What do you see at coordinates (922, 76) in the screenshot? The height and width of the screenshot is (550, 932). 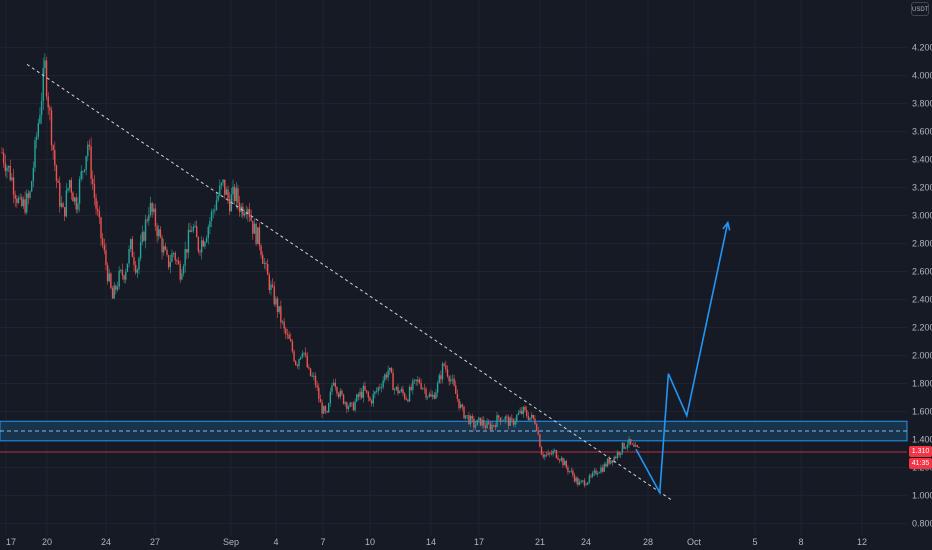 I see `y-tick-label: 4.000` at bounding box center [922, 76].